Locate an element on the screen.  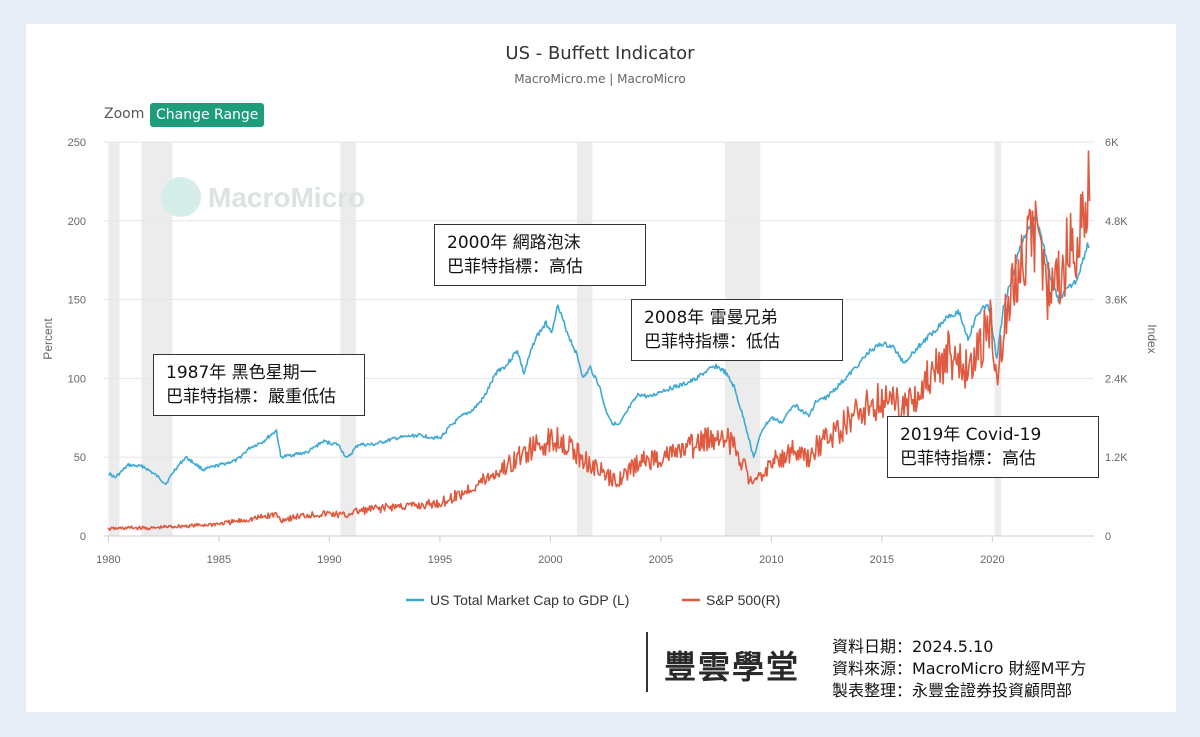
y-right-tick-label: 1.2K is located at coordinates (1116, 458).